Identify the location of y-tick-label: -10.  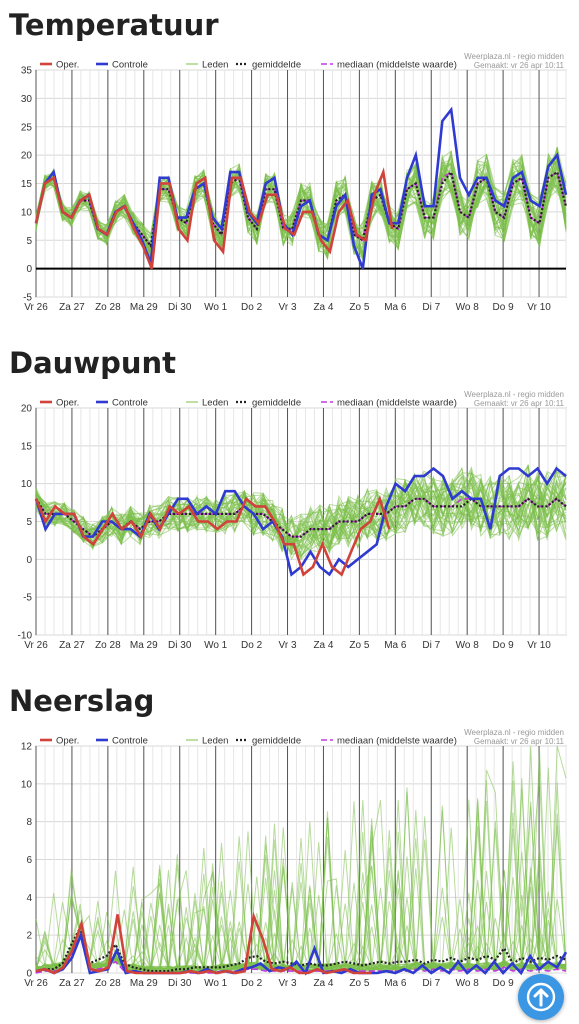
(25, 636).